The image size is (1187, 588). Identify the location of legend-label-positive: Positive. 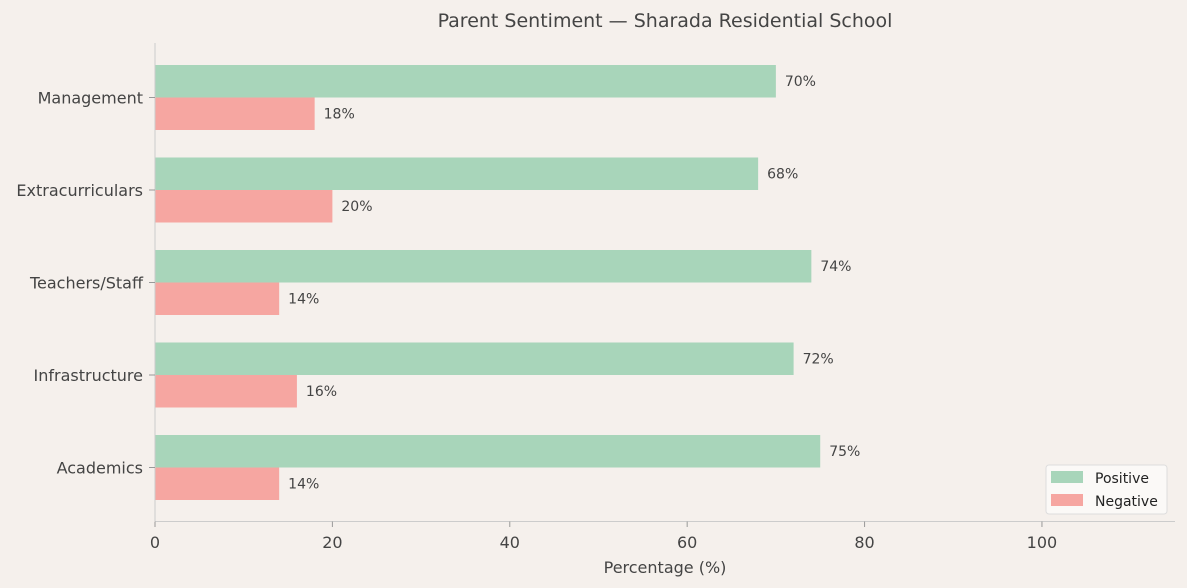
(1122, 479).